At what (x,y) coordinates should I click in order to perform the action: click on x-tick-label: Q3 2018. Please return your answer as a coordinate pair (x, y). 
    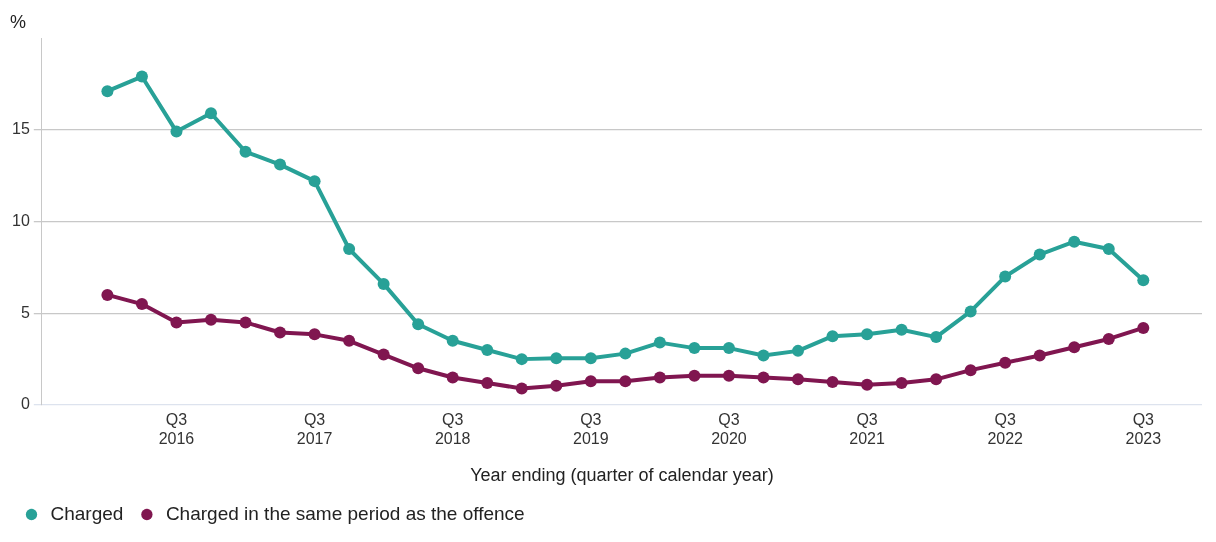
    Looking at the image, I should click on (452, 429).